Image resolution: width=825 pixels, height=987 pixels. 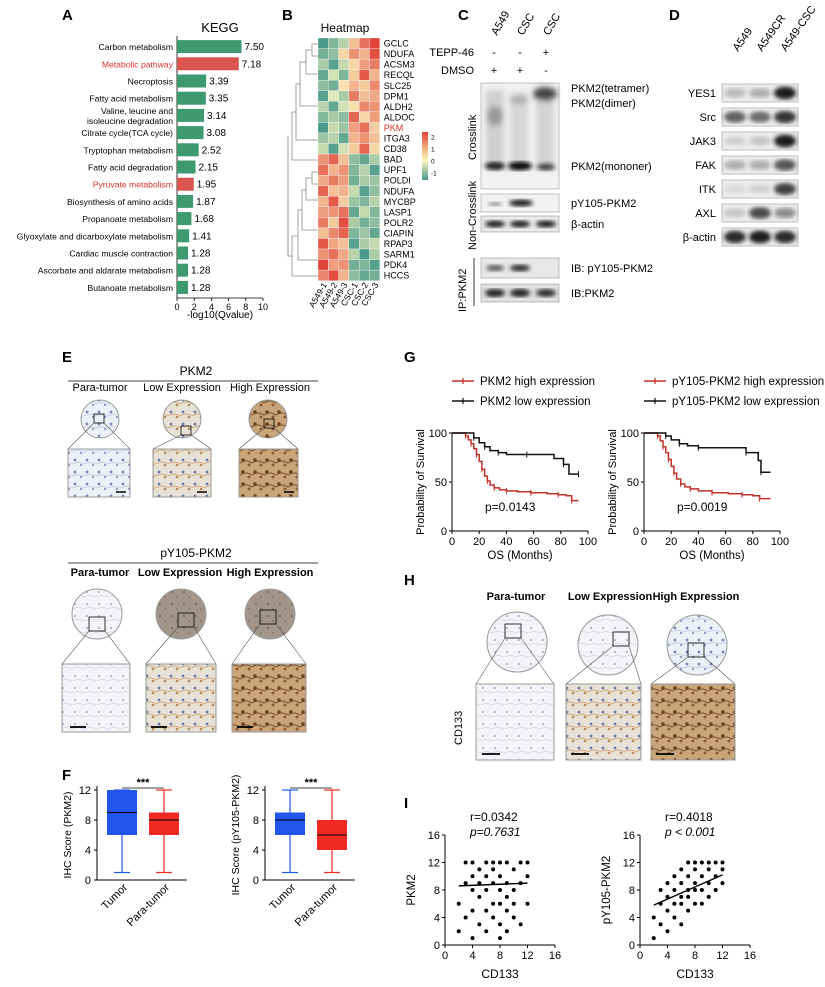 What do you see at coordinates (640, 956) in the screenshot?
I see `scatter-x-tick-label: 0` at bounding box center [640, 956].